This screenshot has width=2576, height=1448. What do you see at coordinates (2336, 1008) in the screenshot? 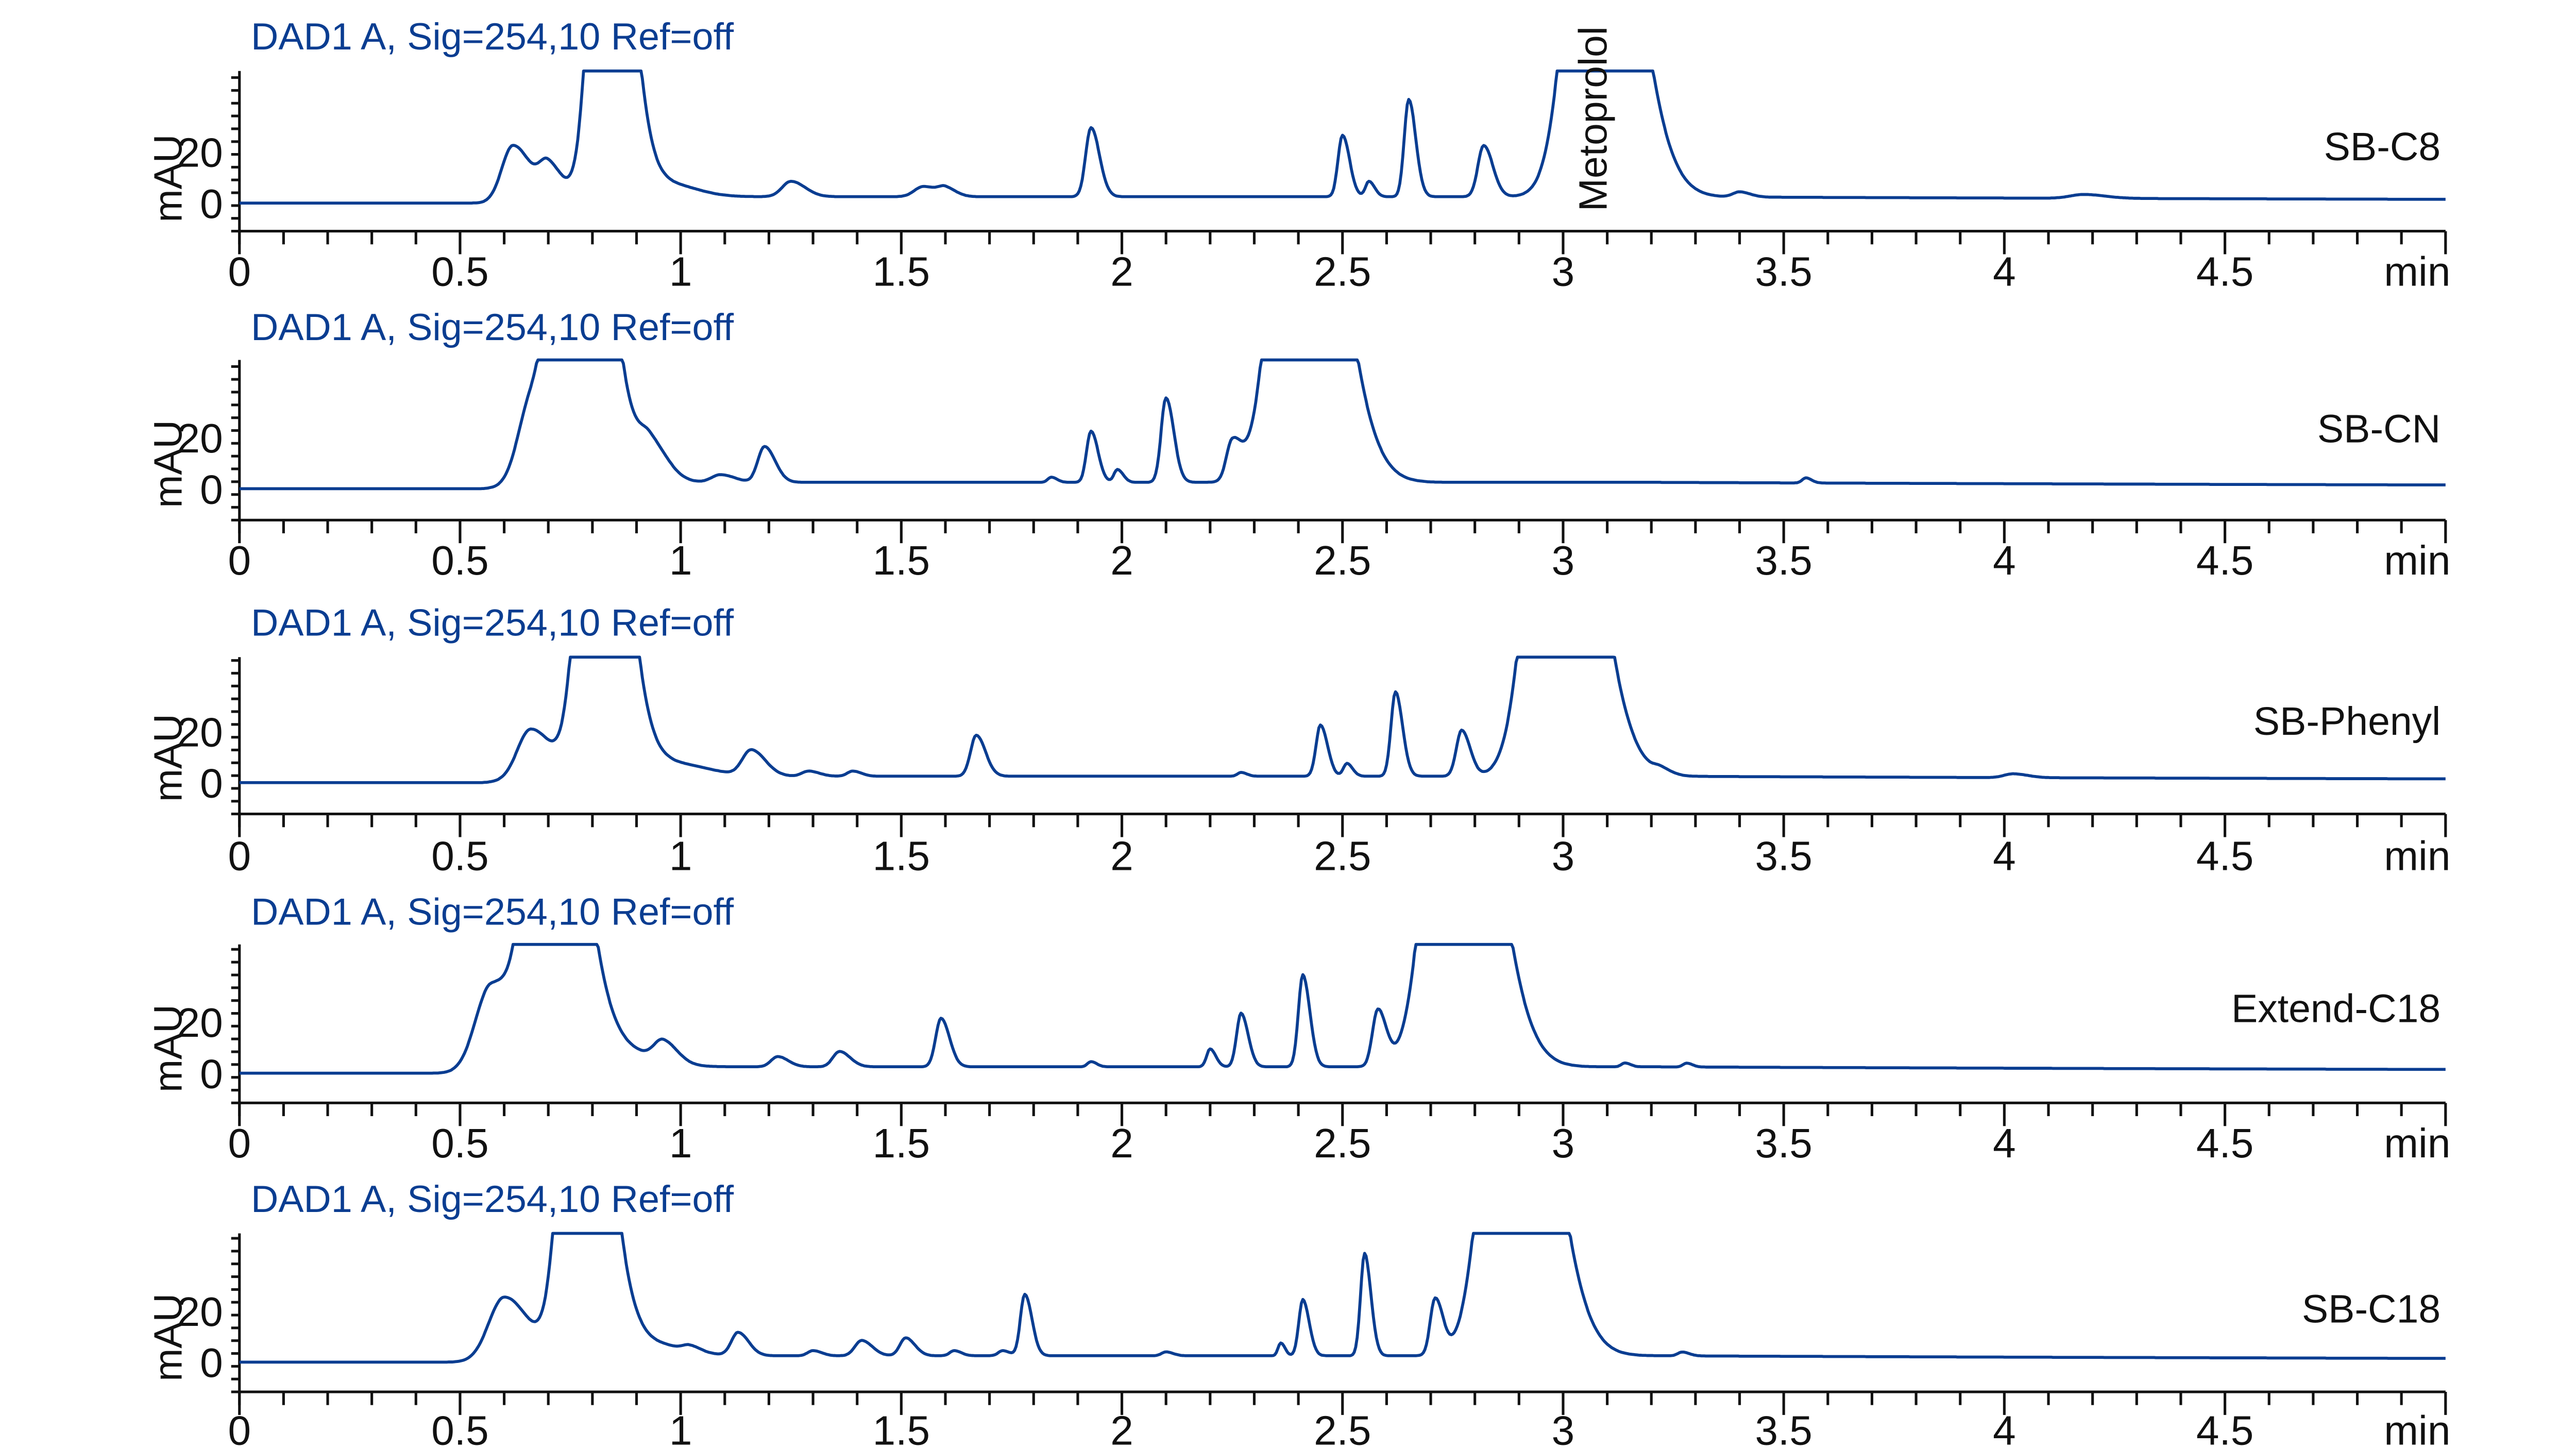
I see `column-label: Extend-C18` at bounding box center [2336, 1008].